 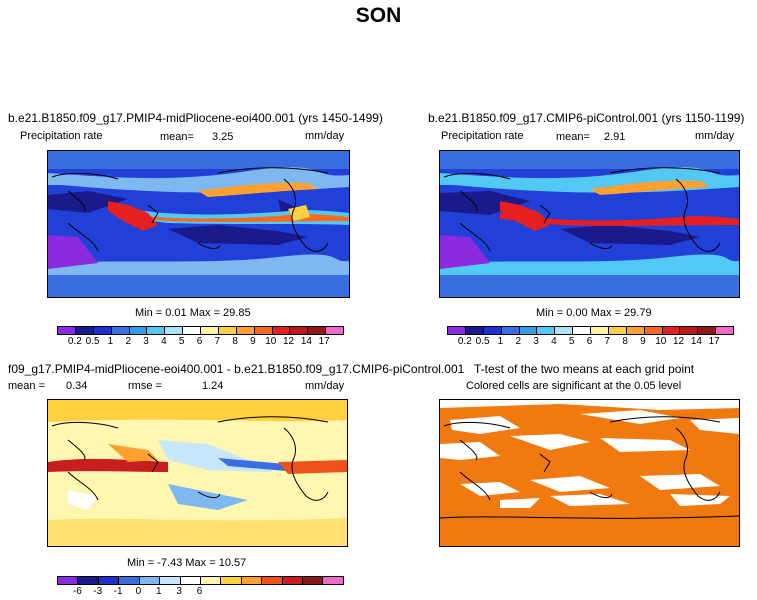 I want to click on panel3-map-plot, so click(x=197, y=473).